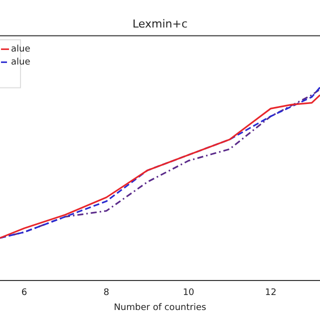 This screenshot has width=320, height=320. Describe the element at coordinates (188, 293) in the screenshot. I see `x-tick-label: 10` at that location.